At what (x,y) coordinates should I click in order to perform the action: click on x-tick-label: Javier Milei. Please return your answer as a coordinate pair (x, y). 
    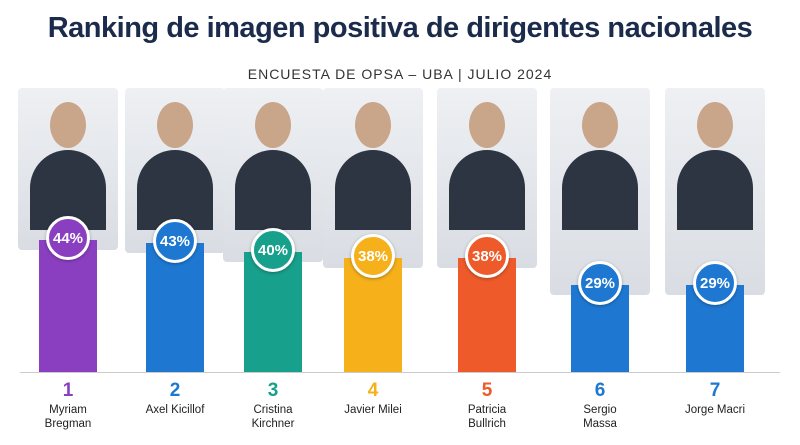
    Looking at the image, I should click on (373, 410).